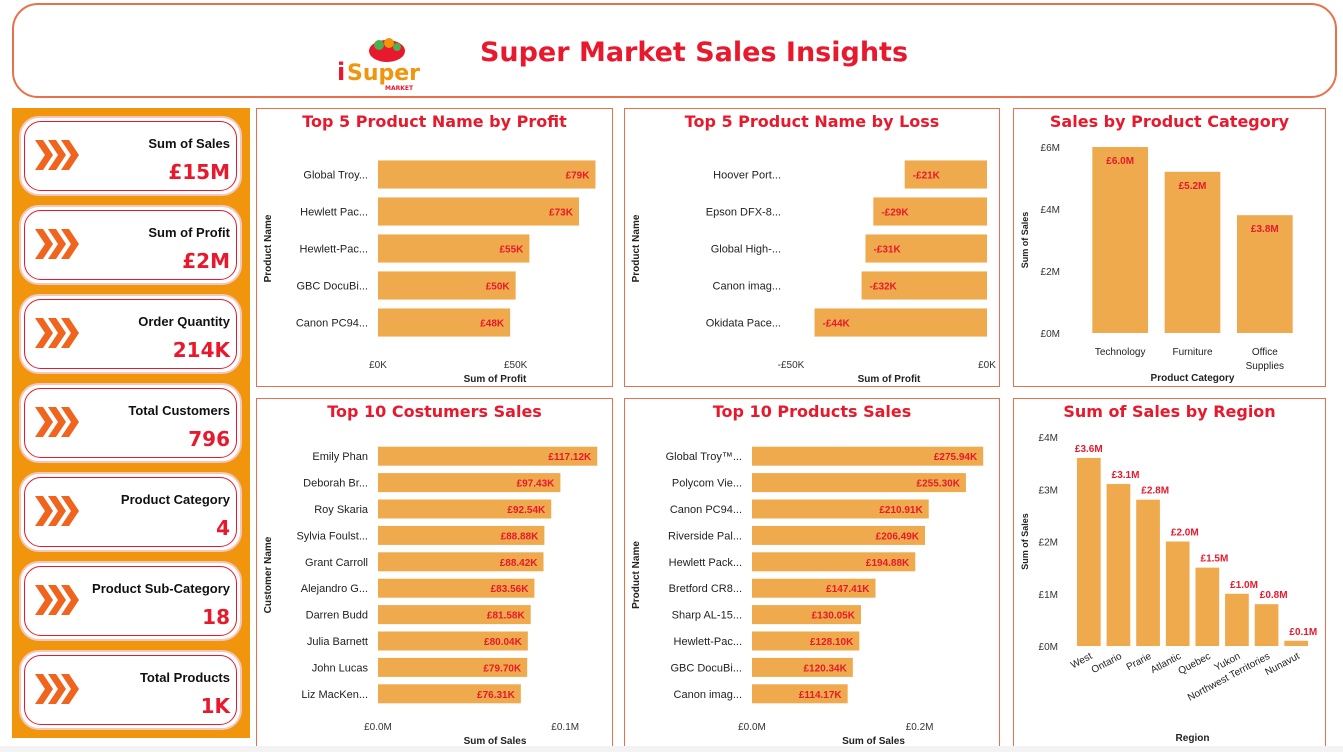  I want to click on category-label: Nunavut, so click(1283, 664).